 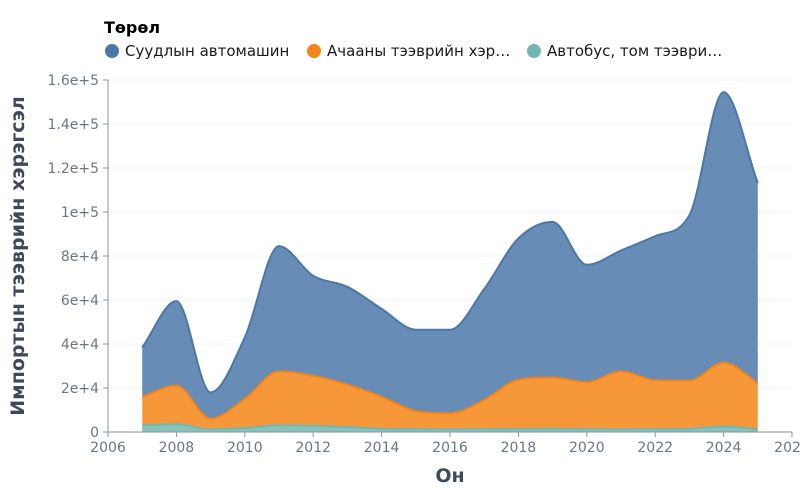 I want to click on x-tick-label: 2016, so click(x=450, y=448).